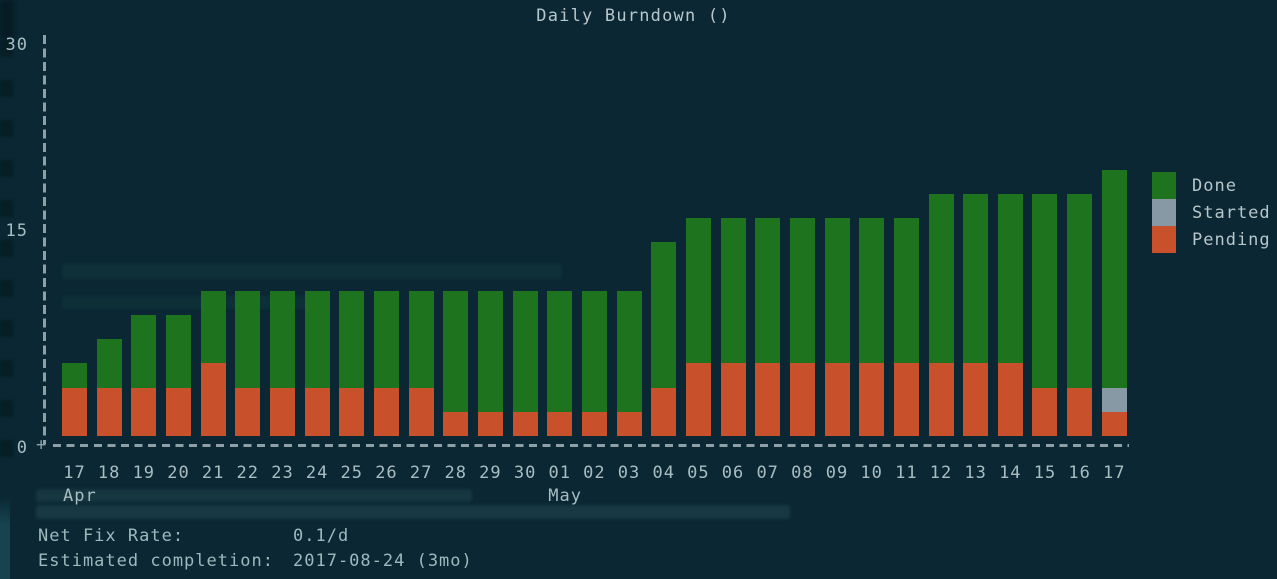 The width and height of the screenshot is (1277, 579). What do you see at coordinates (525, 473) in the screenshot?
I see `x-tick-label: 30` at bounding box center [525, 473].